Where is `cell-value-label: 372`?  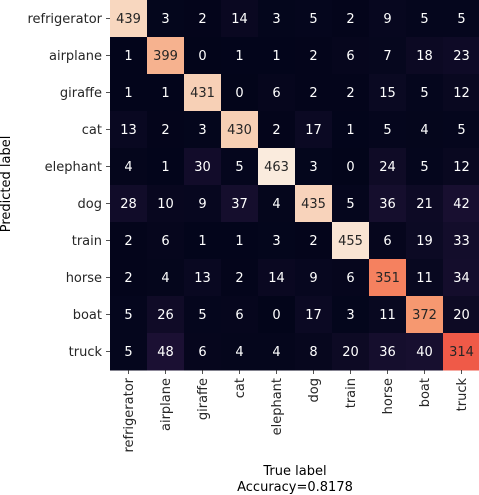
cell-value-label: 372 is located at coordinates (424, 315).